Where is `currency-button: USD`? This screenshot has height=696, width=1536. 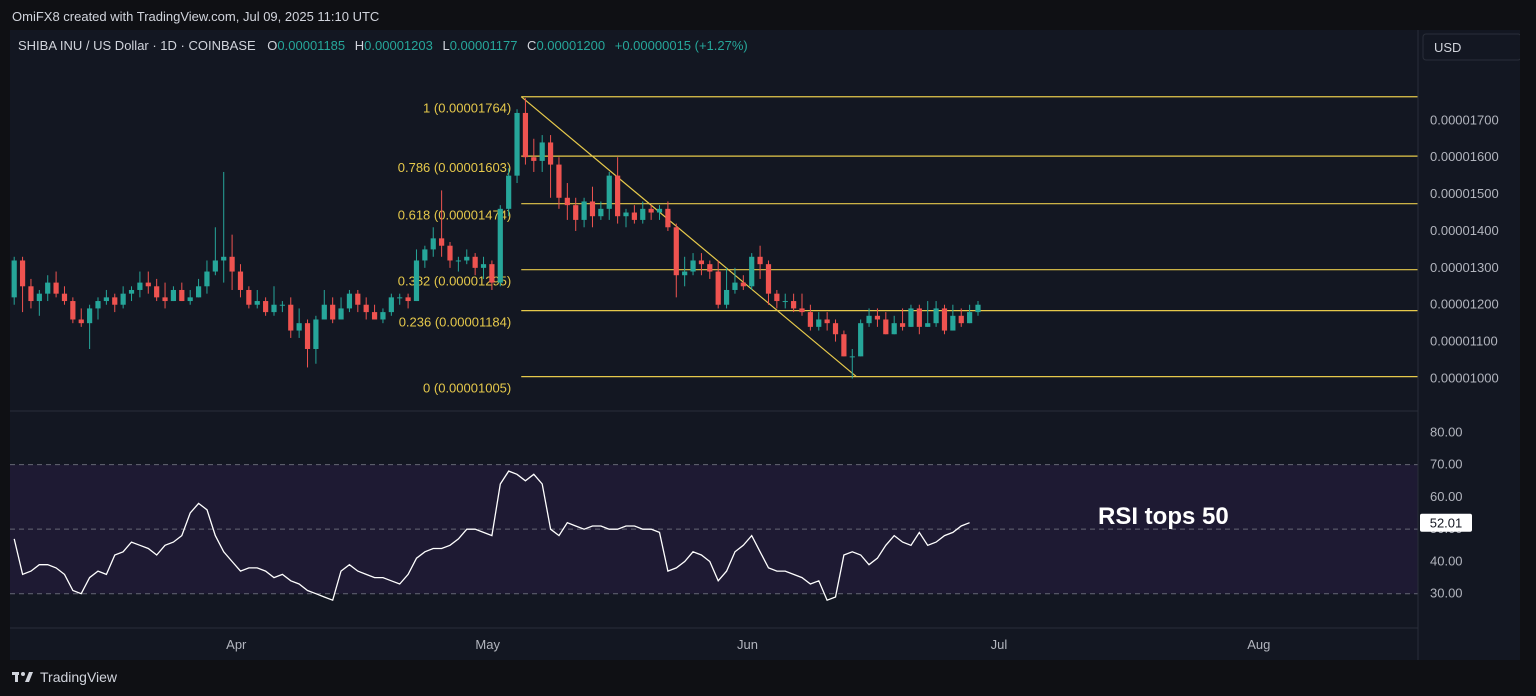 currency-button: USD is located at coordinates (1472, 47).